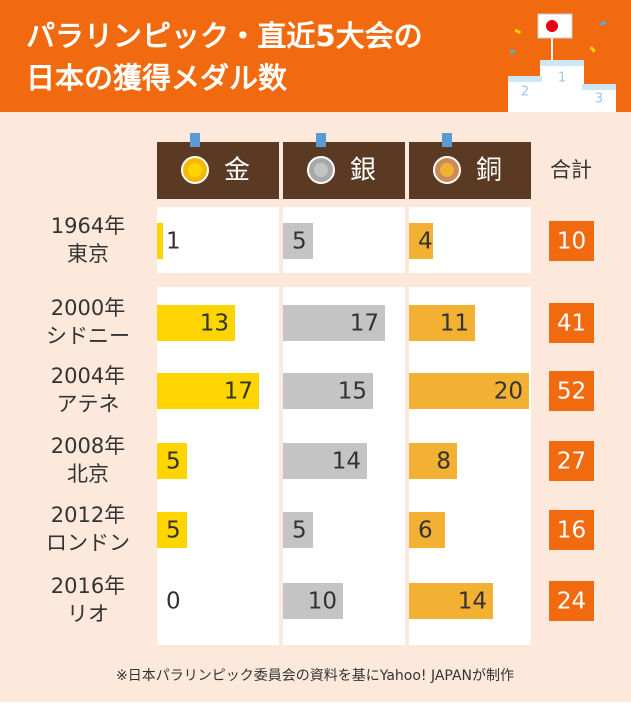  Describe the element at coordinates (173, 242) in the screenshot. I see `value-label: 1` at that location.